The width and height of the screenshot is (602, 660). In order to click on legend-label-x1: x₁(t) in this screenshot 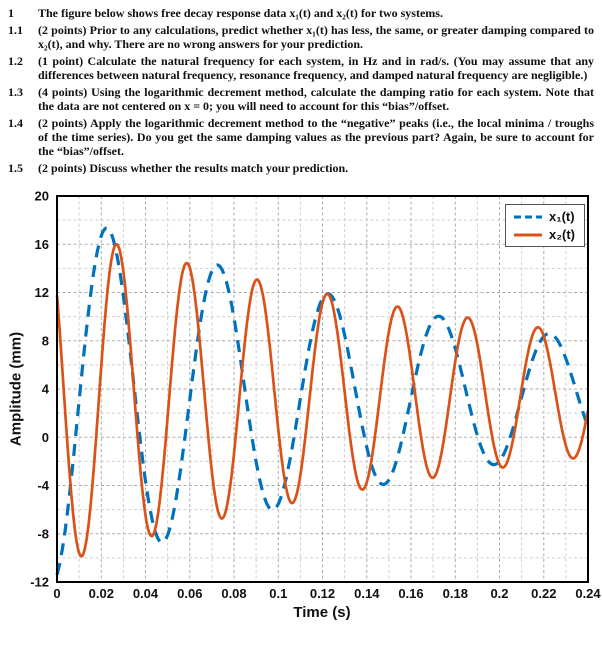, I will do `click(562, 216)`.